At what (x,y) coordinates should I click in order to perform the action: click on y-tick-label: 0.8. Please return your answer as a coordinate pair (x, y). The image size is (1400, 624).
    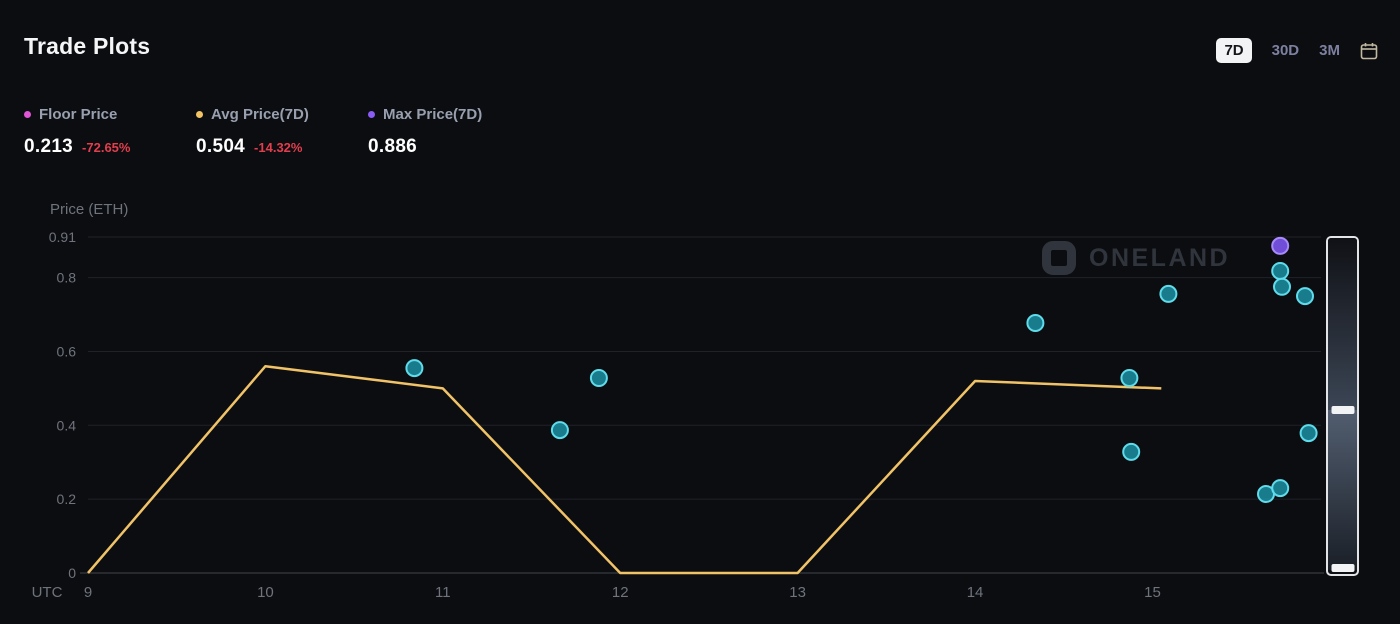
    Looking at the image, I should click on (67, 278).